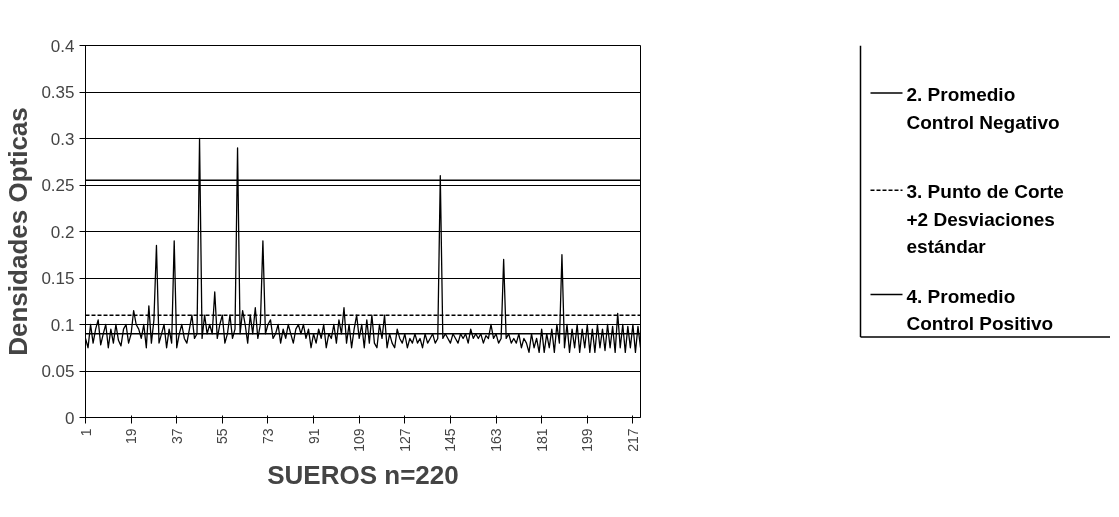 This screenshot has width=1119, height=517. What do you see at coordinates (632, 440) in the screenshot?
I see `x-tick-label: 217` at bounding box center [632, 440].